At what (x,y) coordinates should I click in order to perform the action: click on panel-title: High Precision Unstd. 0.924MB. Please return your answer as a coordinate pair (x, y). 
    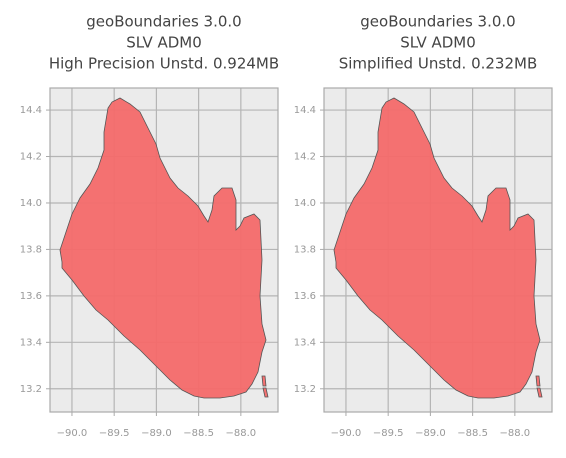
    Looking at the image, I should click on (164, 64).